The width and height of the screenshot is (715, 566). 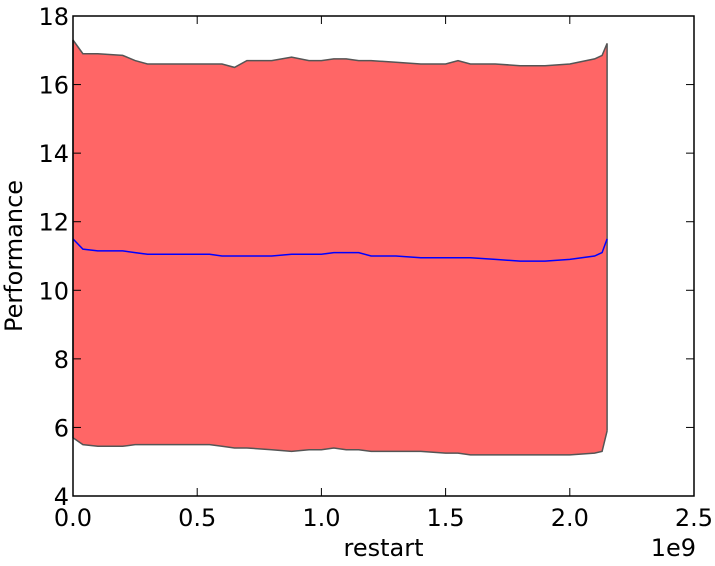 I want to click on x-tick-label: 2.0, so click(x=570, y=518).